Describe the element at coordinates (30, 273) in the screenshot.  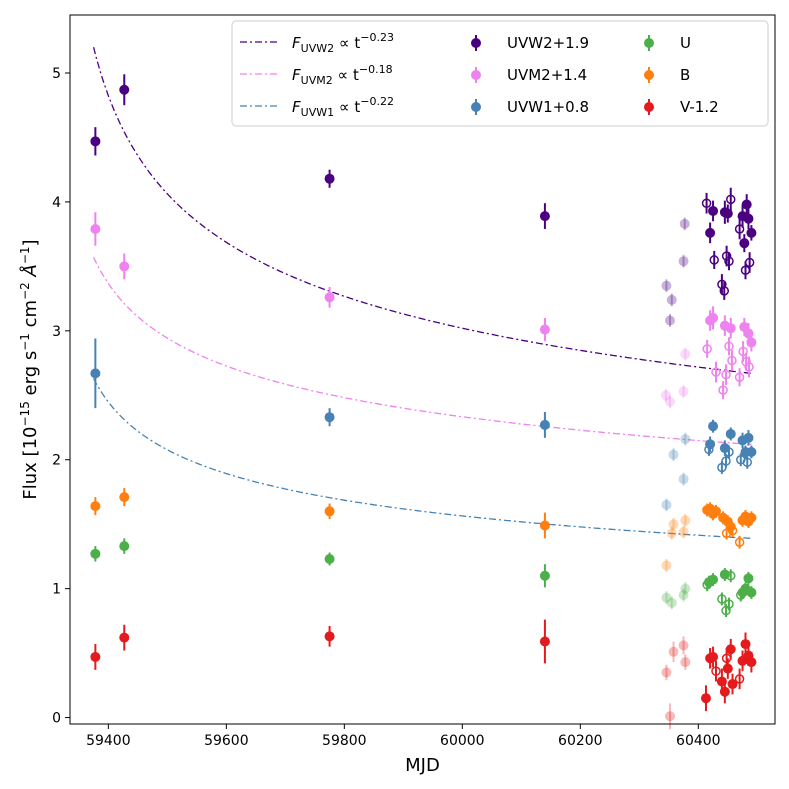
I see `y-label-part: Å` at that location.